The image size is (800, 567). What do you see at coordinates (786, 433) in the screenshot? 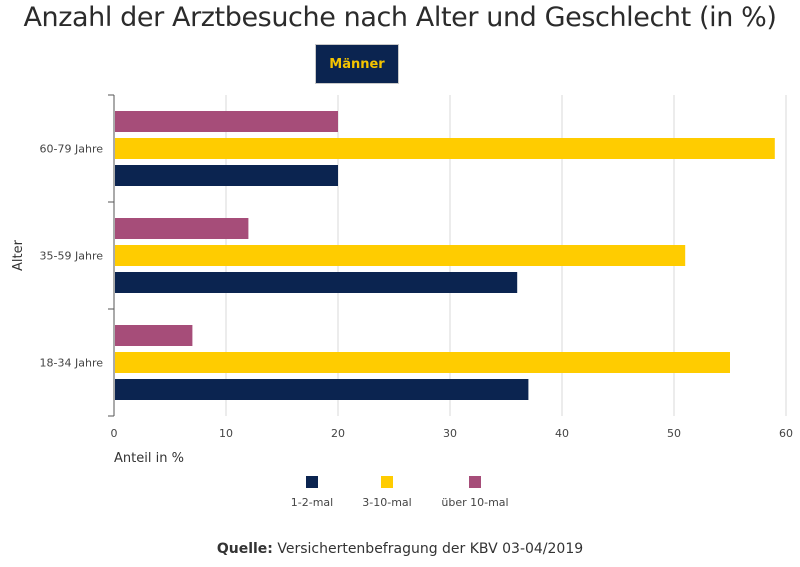
I see `x-tick-label: 60` at bounding box center [786, 433].